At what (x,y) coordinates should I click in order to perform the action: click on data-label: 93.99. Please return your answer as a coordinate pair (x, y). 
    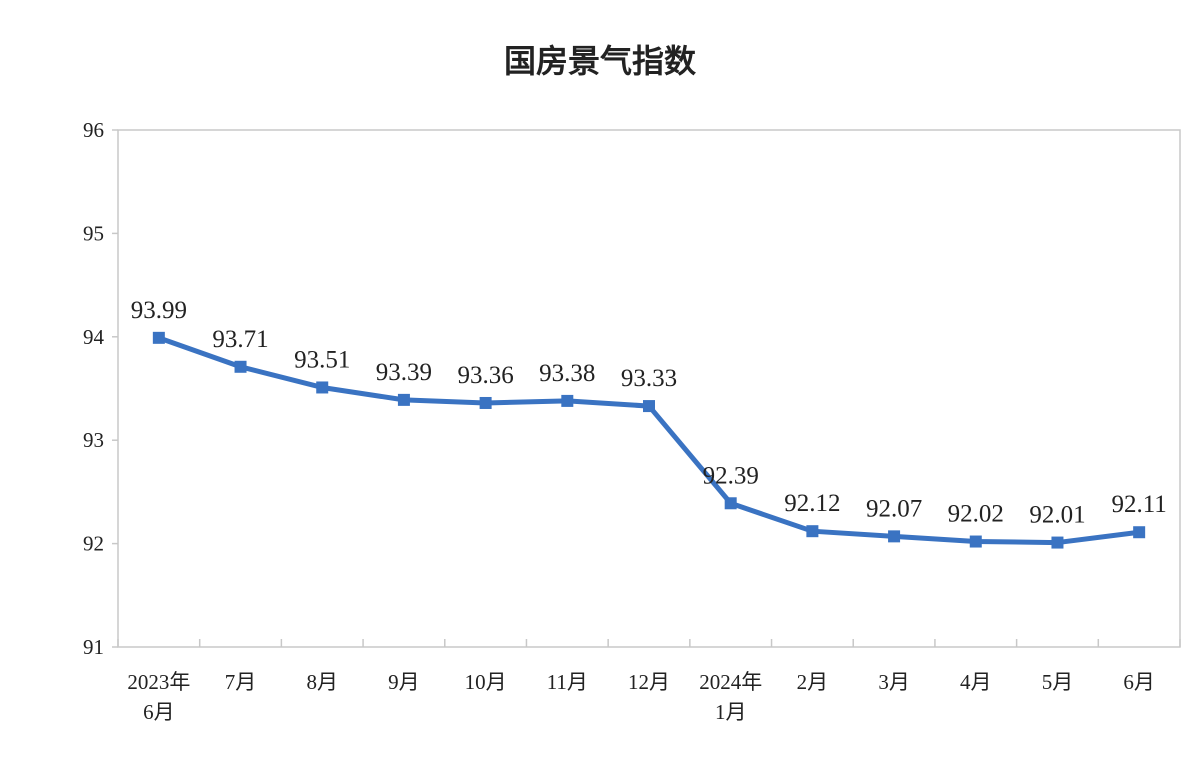
    Looking at the image, I should click on (159, 310).